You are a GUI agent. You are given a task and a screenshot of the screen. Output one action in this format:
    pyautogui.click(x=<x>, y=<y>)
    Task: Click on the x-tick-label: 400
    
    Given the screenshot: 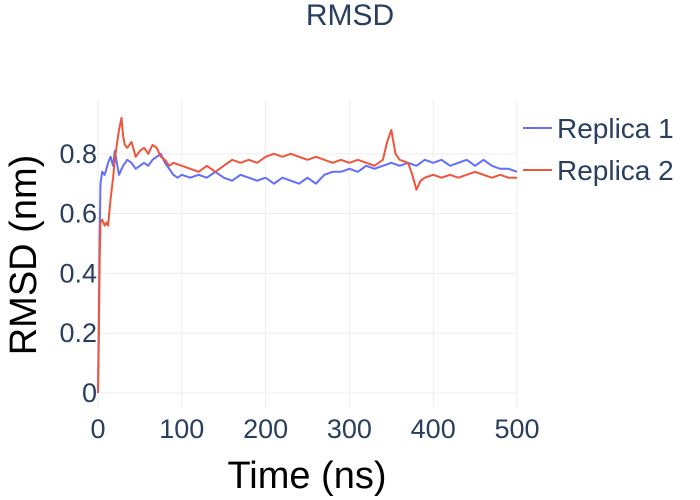 What is the action you would take?
    pyautogui.click(x=433, y=429)
    